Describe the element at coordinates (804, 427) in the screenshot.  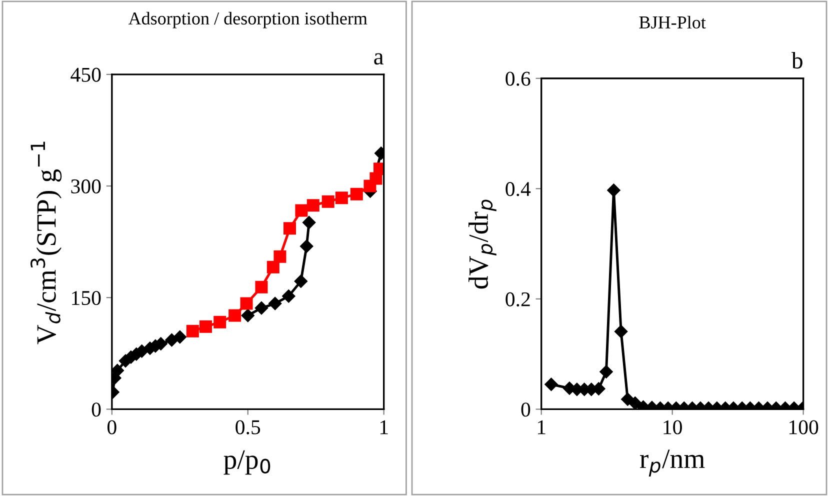
I see `x-tick-label: 100` at that location.